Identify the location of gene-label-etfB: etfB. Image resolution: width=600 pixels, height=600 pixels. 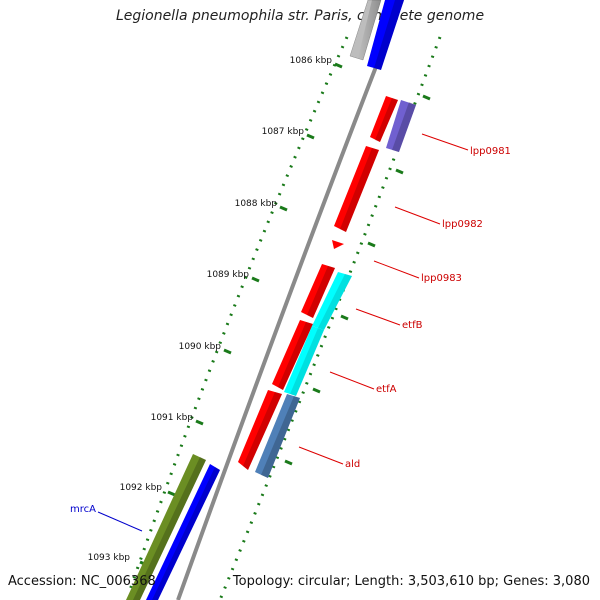
(412, 325).